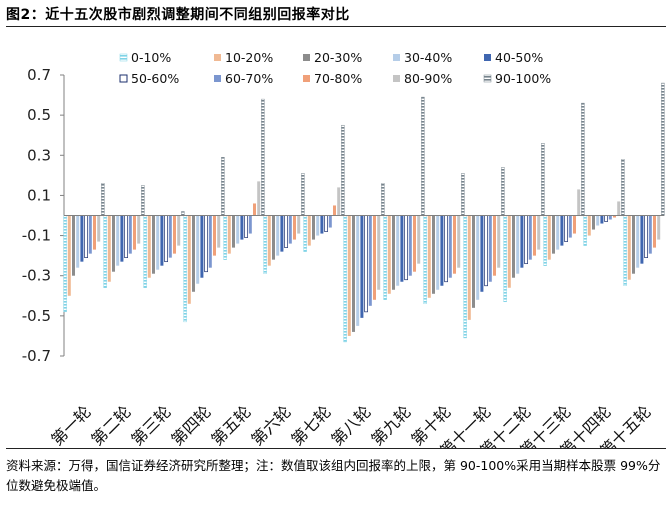 This screenshot has height=514, width=672. I want to click on legend-label: 60-70%, so click(249, 78).